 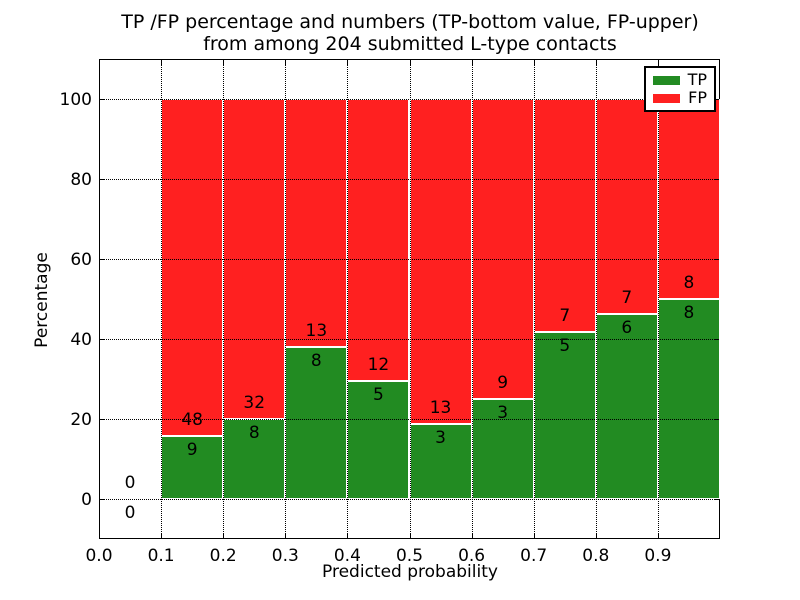 I want to click on y-tick-label: 20, so click(x=81, y=420).